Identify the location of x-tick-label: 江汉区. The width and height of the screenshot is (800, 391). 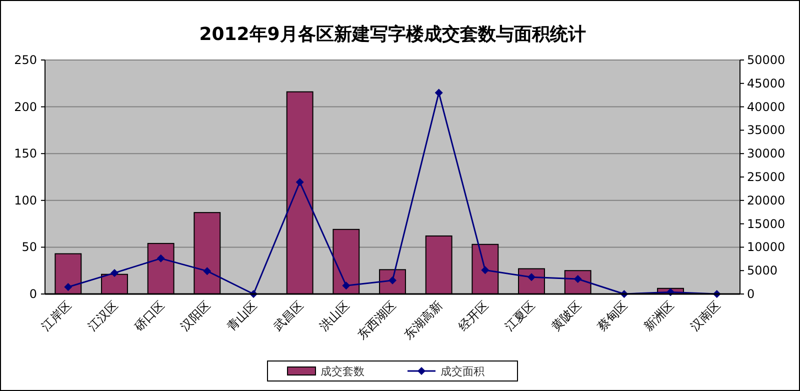
(103, 316).